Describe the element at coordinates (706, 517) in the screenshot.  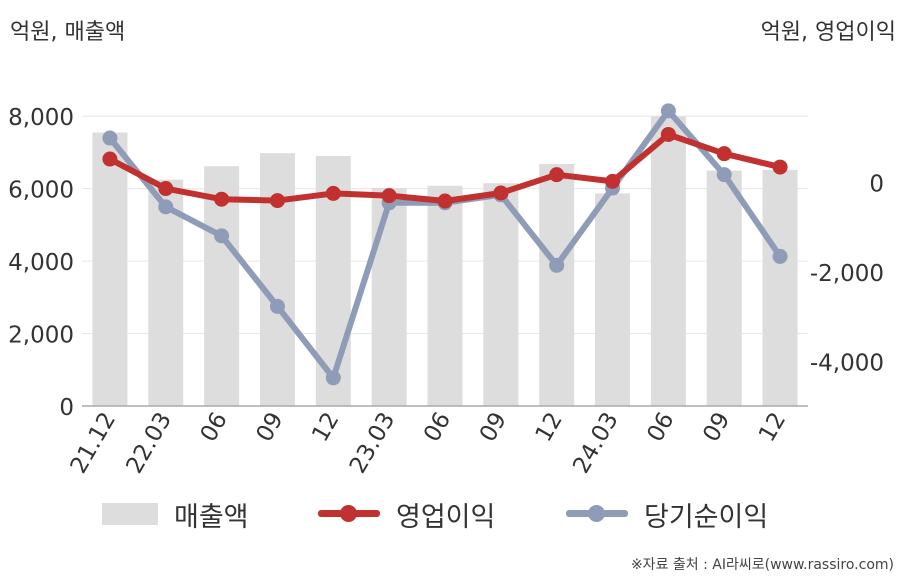
I see `legend-label-net-income: 당기순이익` at that location.